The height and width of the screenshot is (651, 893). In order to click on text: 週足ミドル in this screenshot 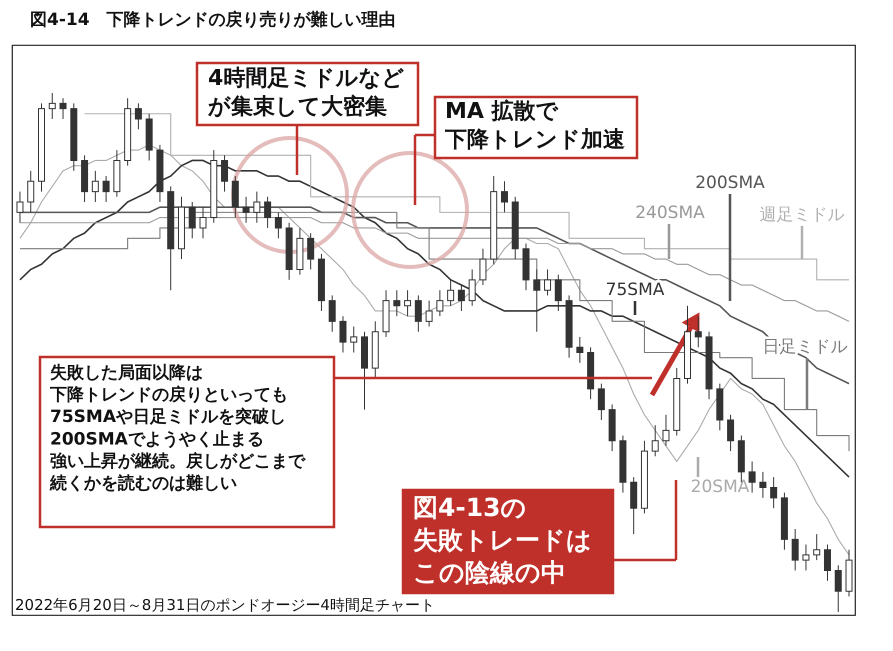, I will do `click(802, 215)`.